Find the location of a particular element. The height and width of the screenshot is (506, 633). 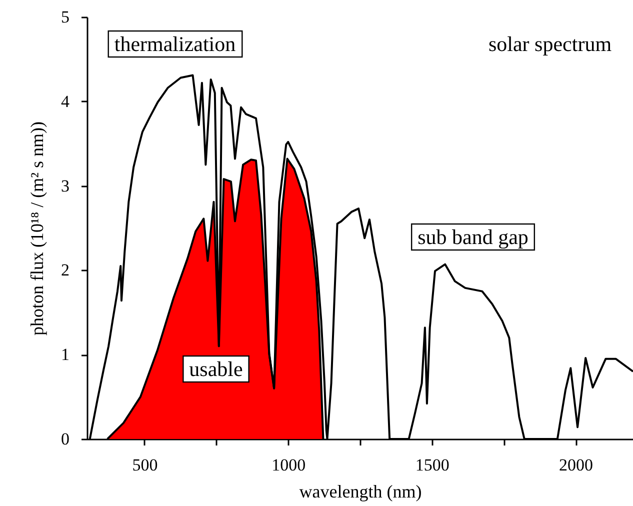

y-tick-label: 3 is located at coordinates (65, 186).